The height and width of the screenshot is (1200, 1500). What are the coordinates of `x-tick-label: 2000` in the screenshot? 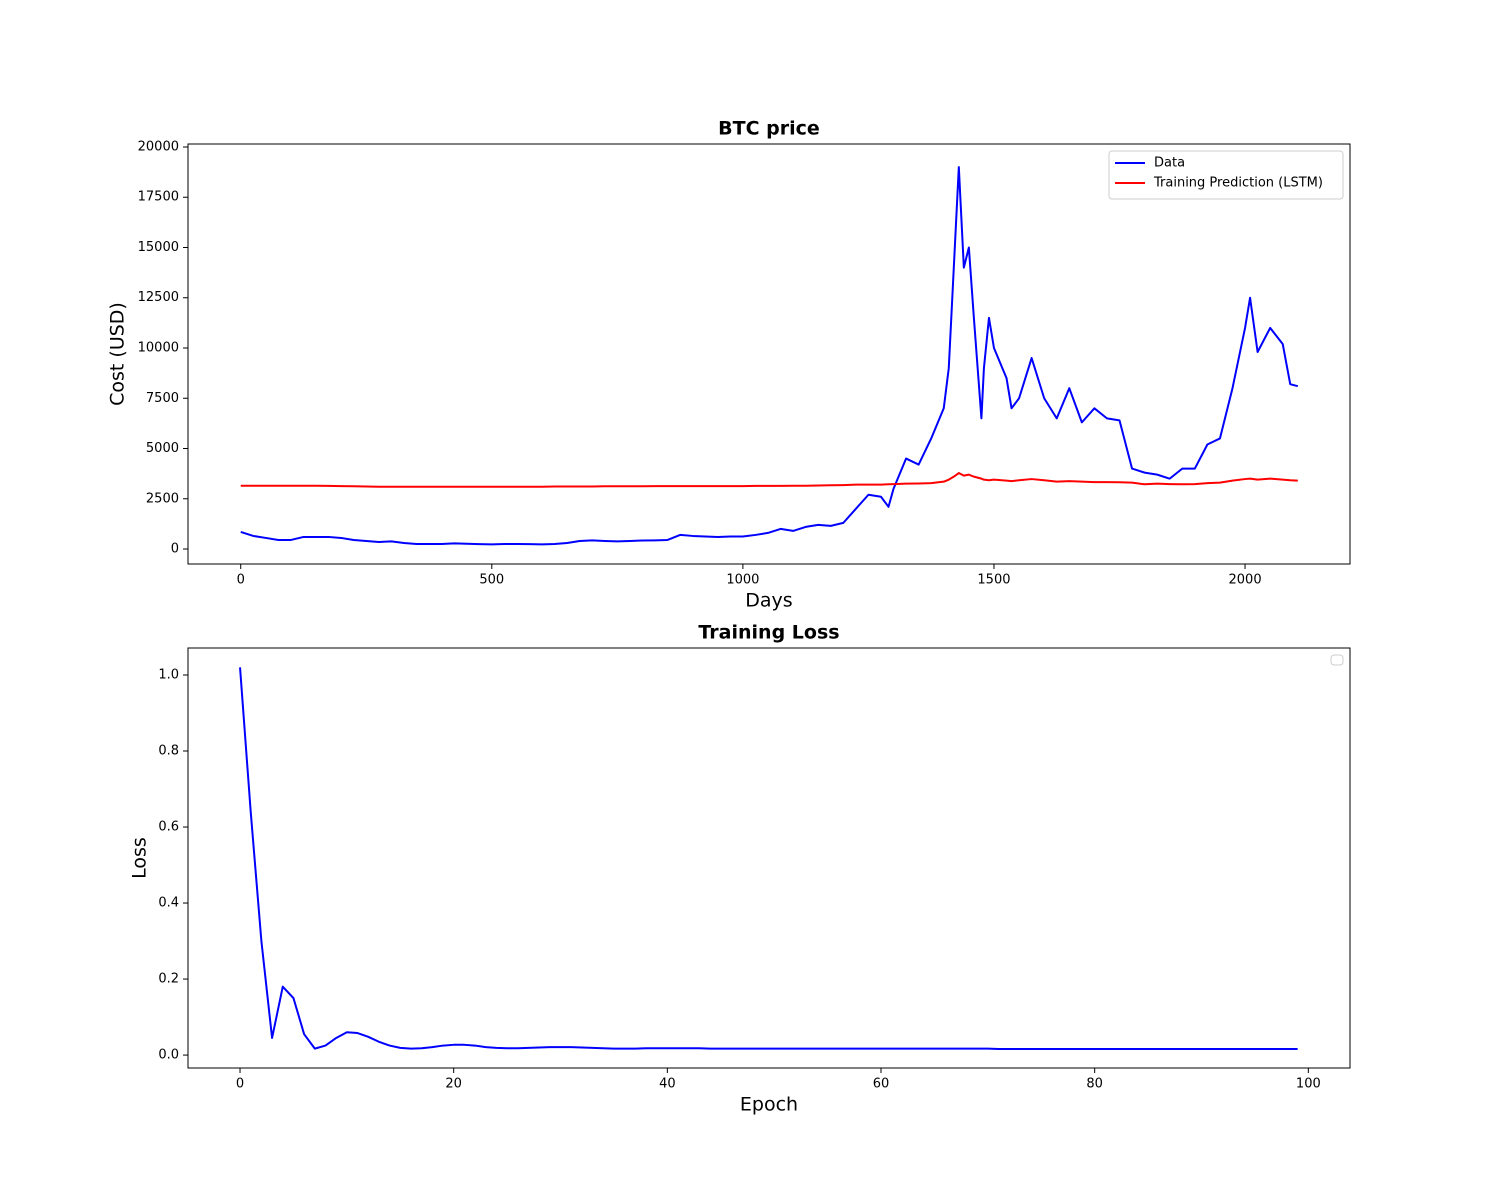 It's located at (1245, 580).